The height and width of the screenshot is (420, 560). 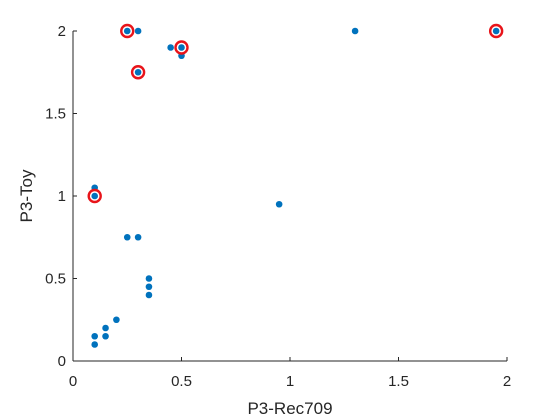 I want to click on y-tick-label: 1.5, so click(x=55, y=114).